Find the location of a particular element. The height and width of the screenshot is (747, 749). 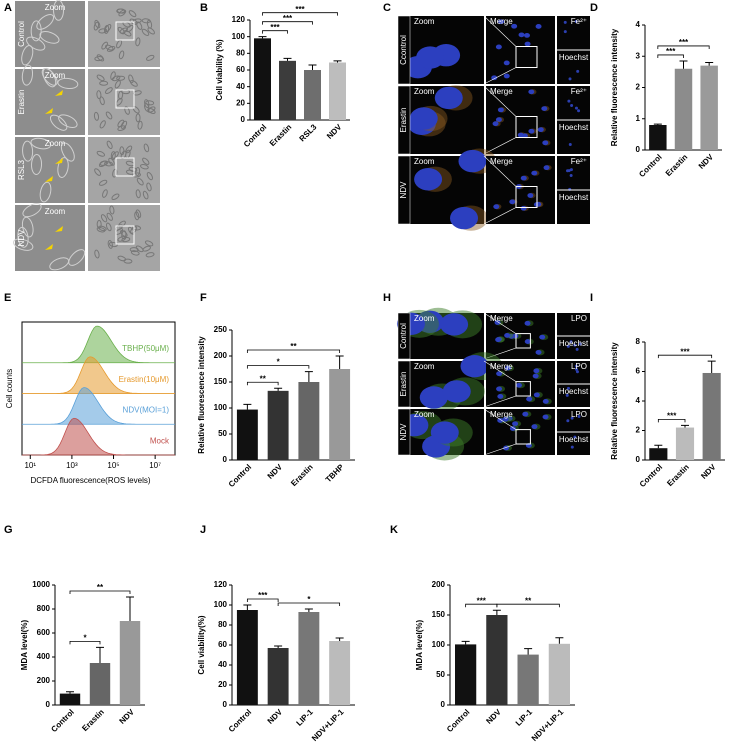

y-tick-label: 800 is located at coordinates (44, 608).